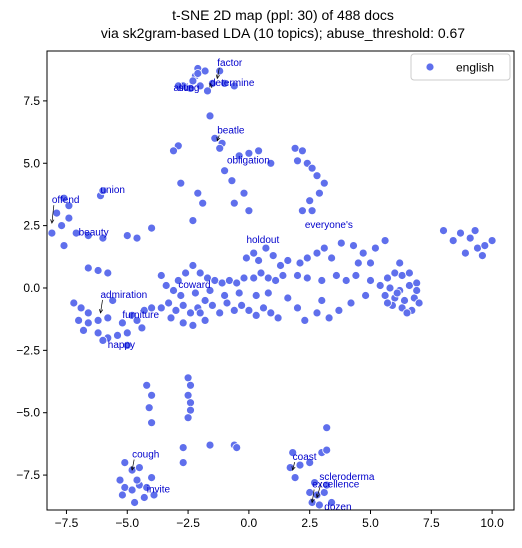 This screenshot has height=548, width=522. Describe the element at coordinates (188, 523) in the screenshot. I see `x-tick-label: −2.5` at that location.